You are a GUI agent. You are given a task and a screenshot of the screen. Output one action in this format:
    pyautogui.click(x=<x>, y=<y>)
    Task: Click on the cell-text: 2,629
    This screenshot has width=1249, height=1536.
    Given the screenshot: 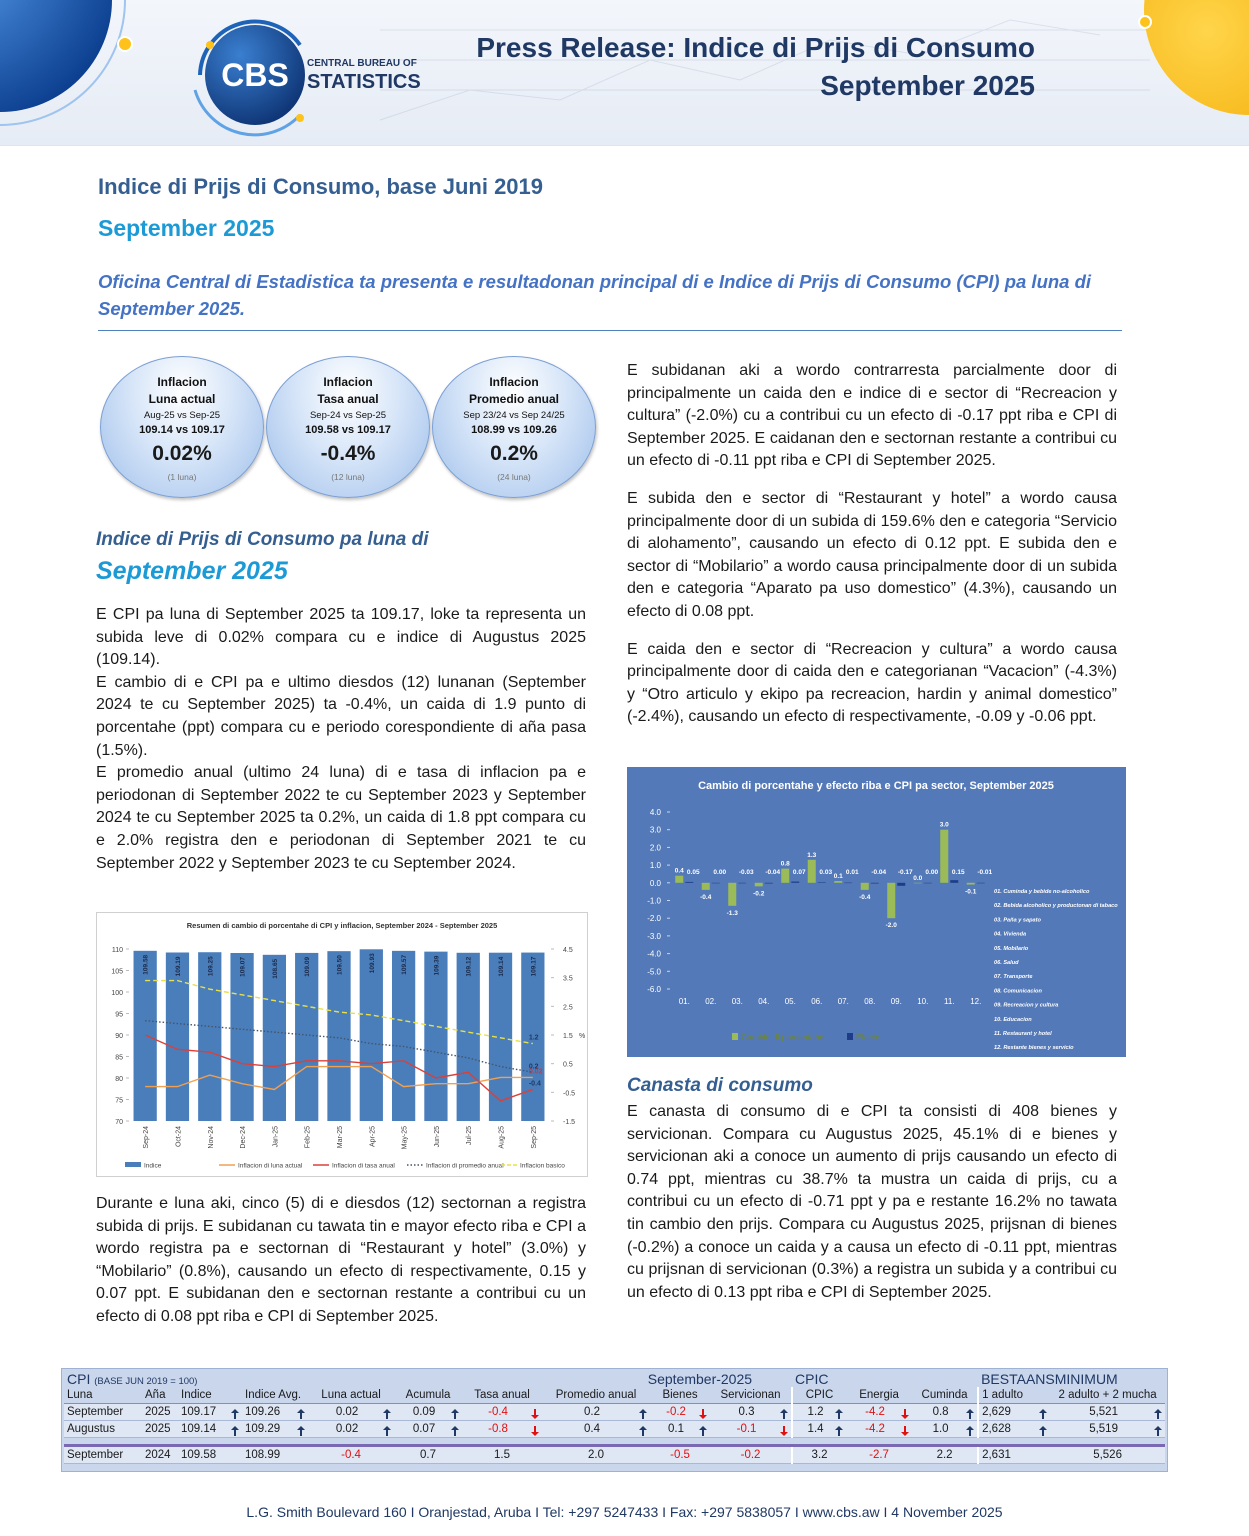 What is the action you would take?
    pyautogui.click(x=996, y=1411)
    